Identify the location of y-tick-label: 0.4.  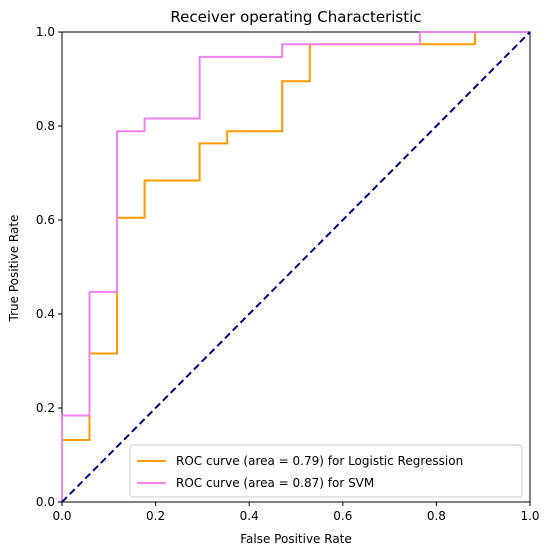
(45, 314).